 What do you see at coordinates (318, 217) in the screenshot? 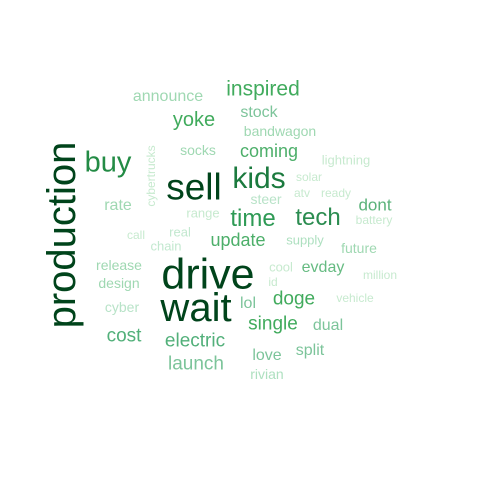
I see `word-tech: tech` at bounding box center [318, 217].